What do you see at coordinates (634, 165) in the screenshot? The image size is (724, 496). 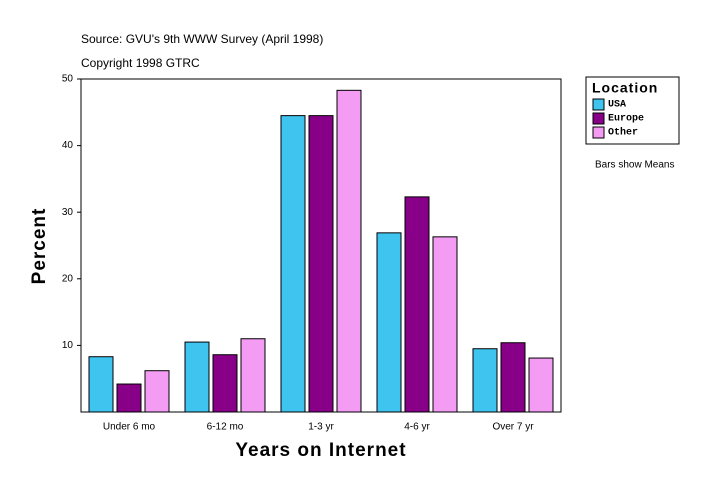 I see `note: Bars show Means` at bounding box center [634, 165].